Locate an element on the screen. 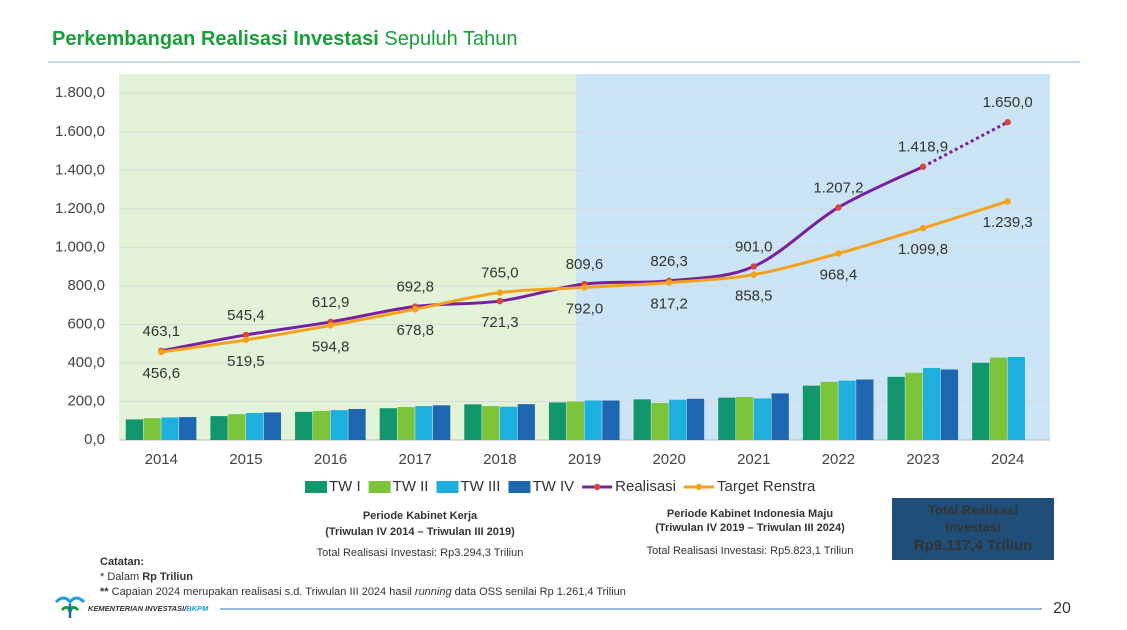 This screenshot has height=630, width=1127. y-tick-label: 1.200,0 is located at coordinates (80, 208).